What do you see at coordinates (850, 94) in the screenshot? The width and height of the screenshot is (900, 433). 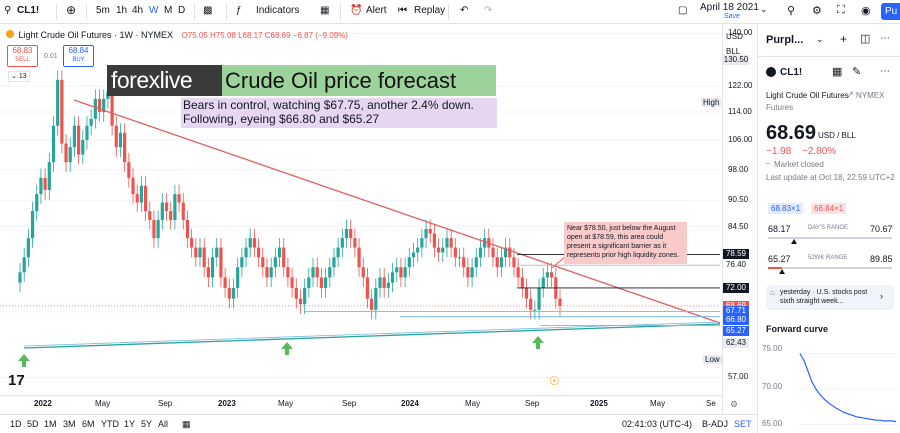 I see `external-link-icon: ↗` at bounding box center [850, 94].